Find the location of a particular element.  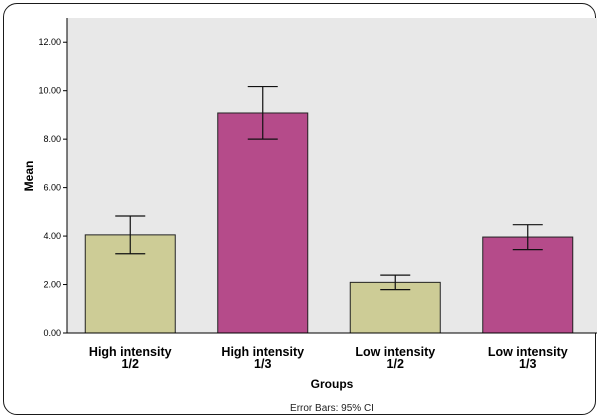

y-axis-ticks: 0.00 2.00 4.00 6.00 8.00 10.00 12.00 is located at coordinates (52, 187).